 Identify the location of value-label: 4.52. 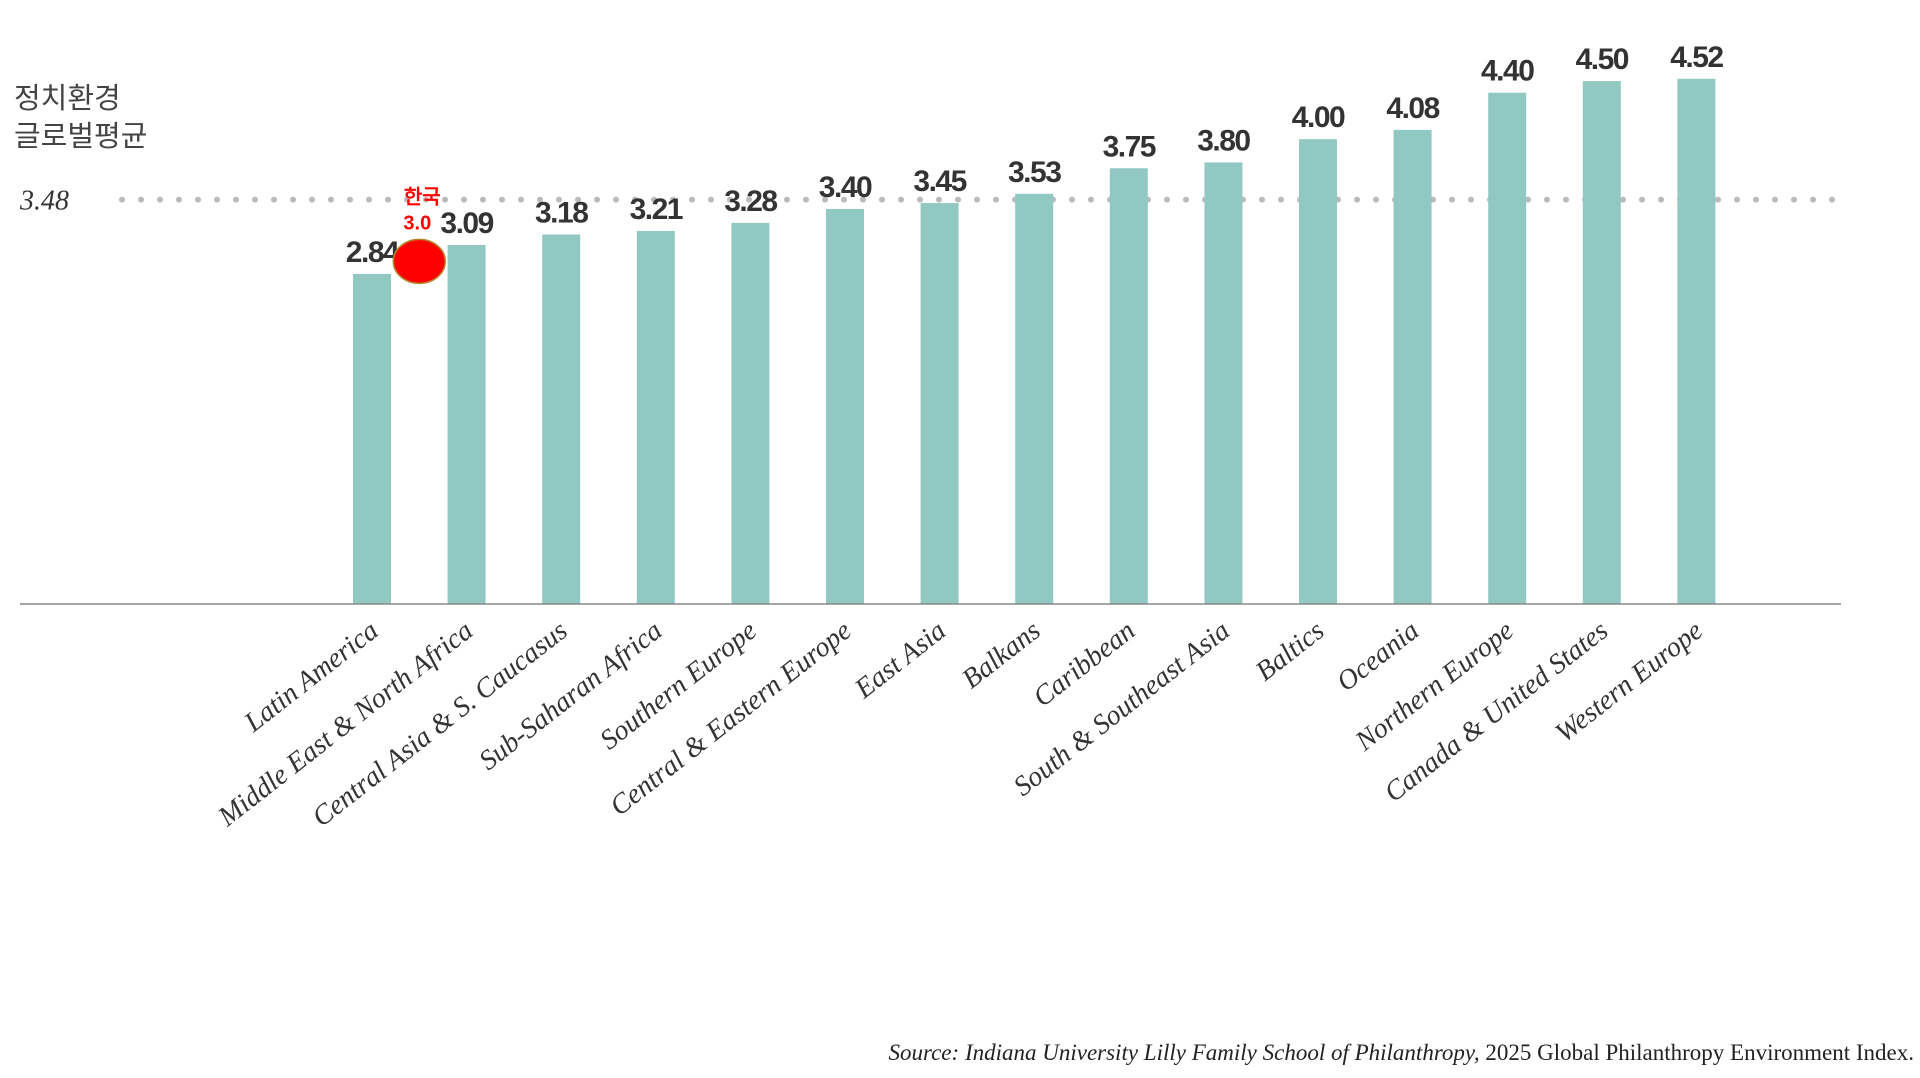
(1696, 57).